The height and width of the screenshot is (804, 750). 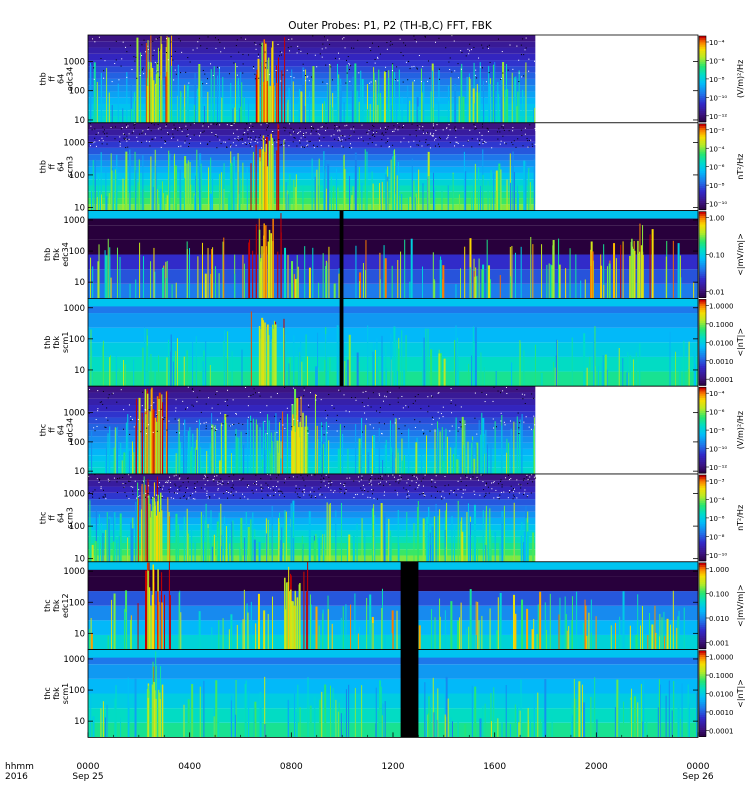 I want to click on panel-label-line: edc34, so click(x=70, y=430).